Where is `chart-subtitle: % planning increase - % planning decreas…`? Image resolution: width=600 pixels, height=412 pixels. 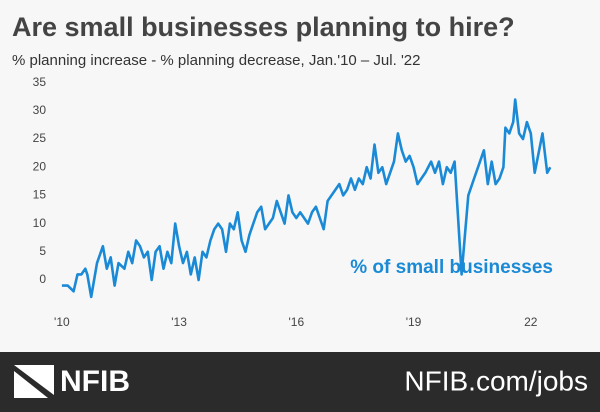 chart-subtitle: % planning increase - % planning decreas… is located at coordinates (216, 60).